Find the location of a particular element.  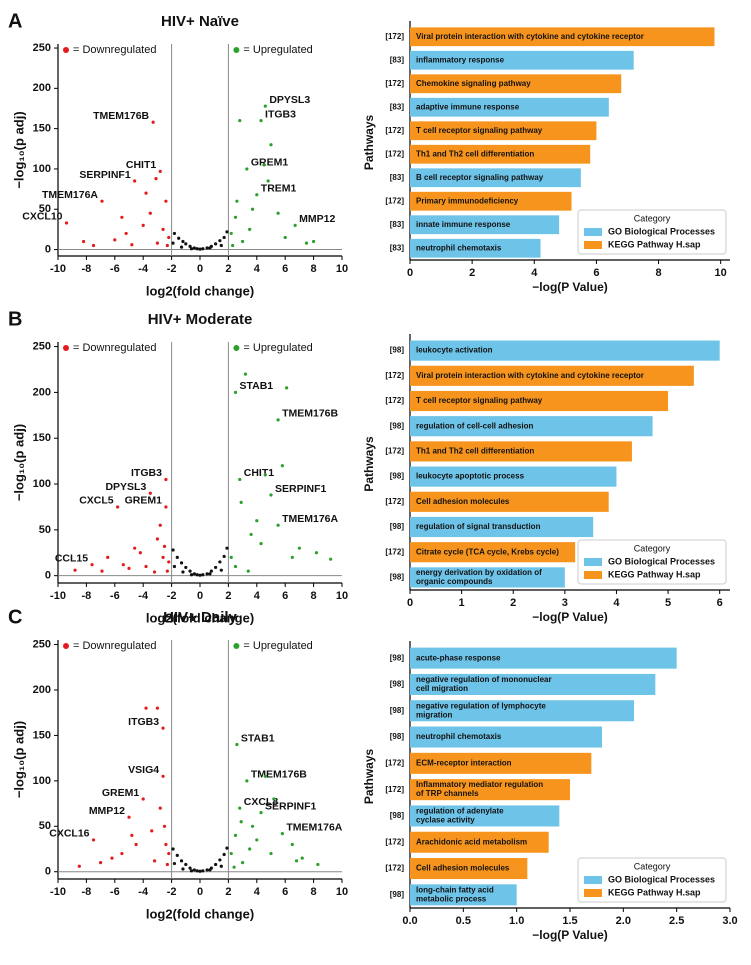

pathway-label: neutrophil chemotaxis is located at coordinates (459, 247).